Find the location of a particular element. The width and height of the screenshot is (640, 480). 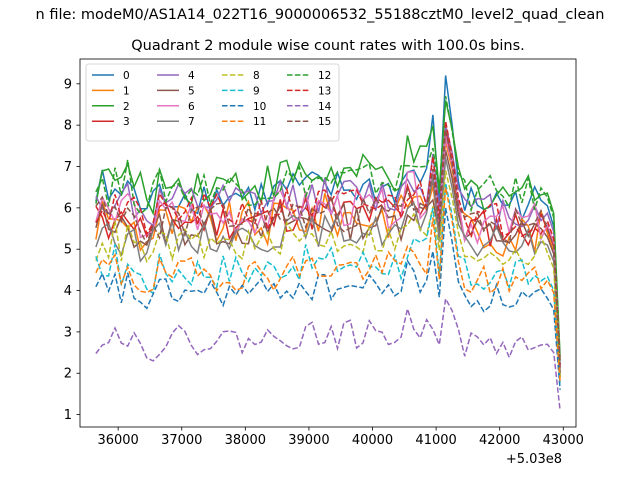

legend-label-4: 4 is located at coordinates (191, 76).